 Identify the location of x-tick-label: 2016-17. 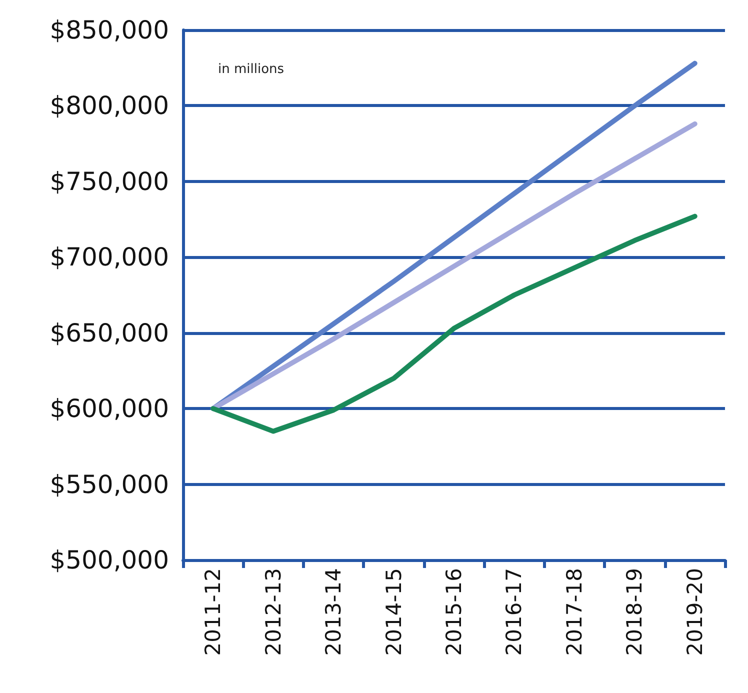
(514, 612).